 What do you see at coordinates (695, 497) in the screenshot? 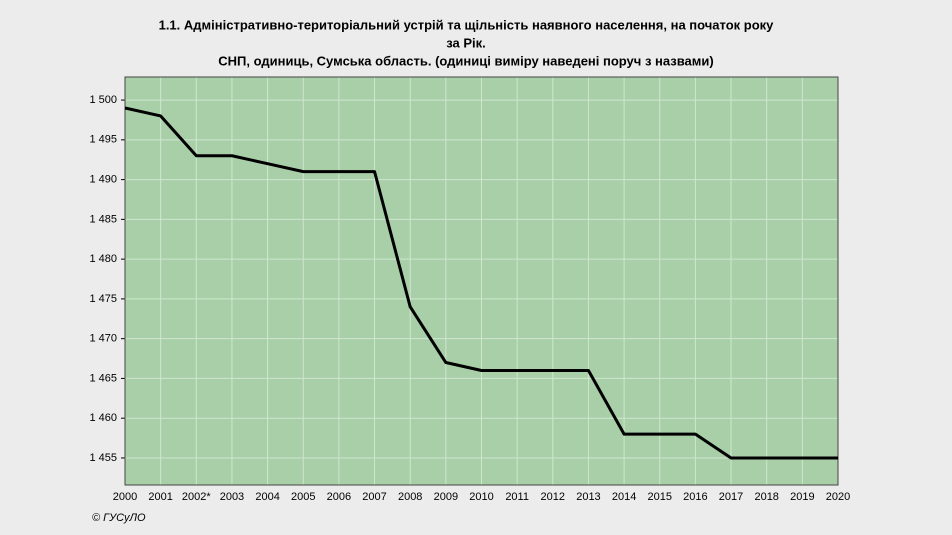
I see `x-tick-label: 2016` at bounding box center [695, 497].